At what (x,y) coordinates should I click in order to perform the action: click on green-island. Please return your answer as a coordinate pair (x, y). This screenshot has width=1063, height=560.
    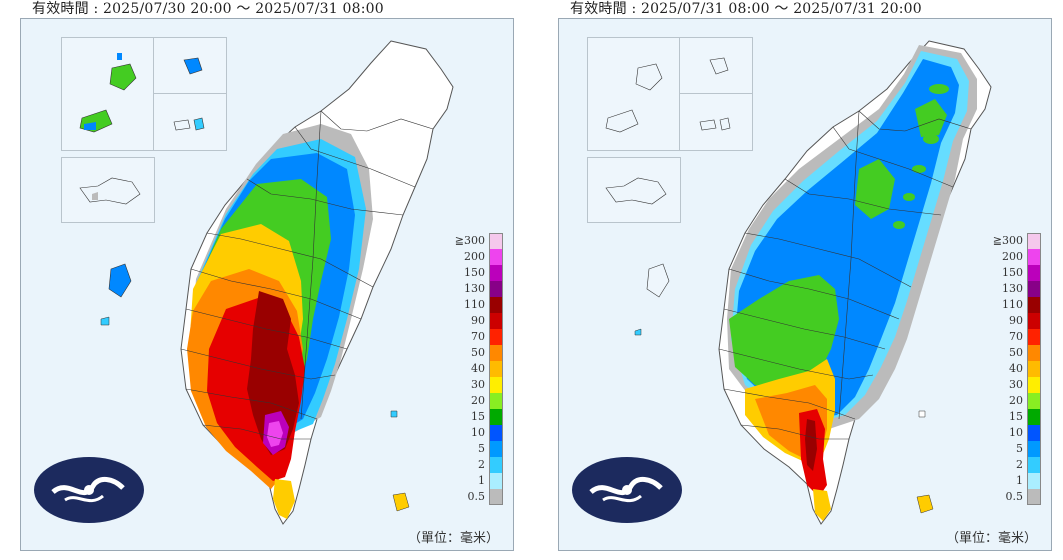
    Looking at the image, I should click on (394, 414).